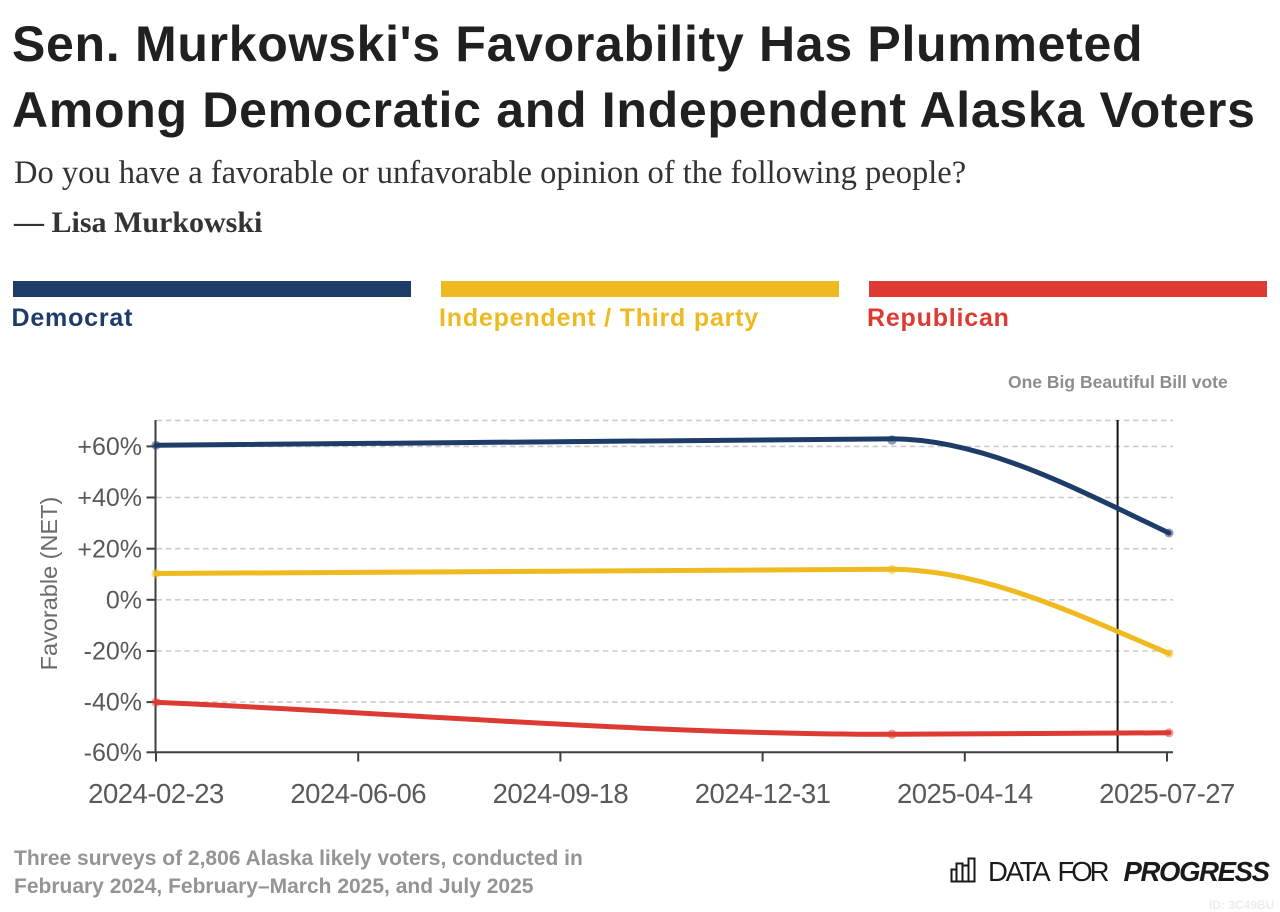 The image size is (1280, 912). What do you see at coordinates (561, 793) in the screenshot?
I see `svg-text: 2024-09-18` at bounding box center [561, 793].